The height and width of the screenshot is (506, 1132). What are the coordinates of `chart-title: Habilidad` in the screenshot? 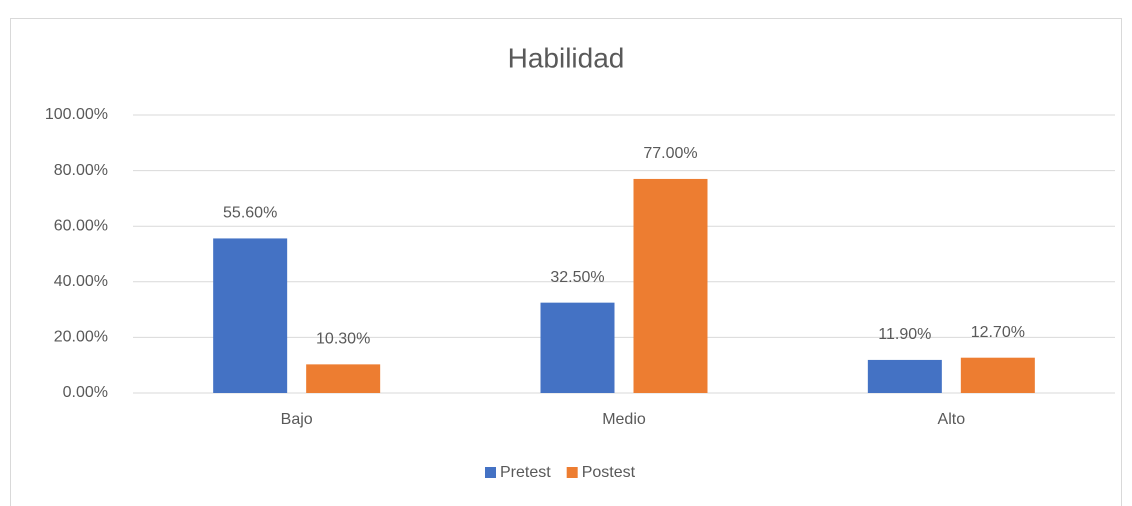 It's located at (566, 57).